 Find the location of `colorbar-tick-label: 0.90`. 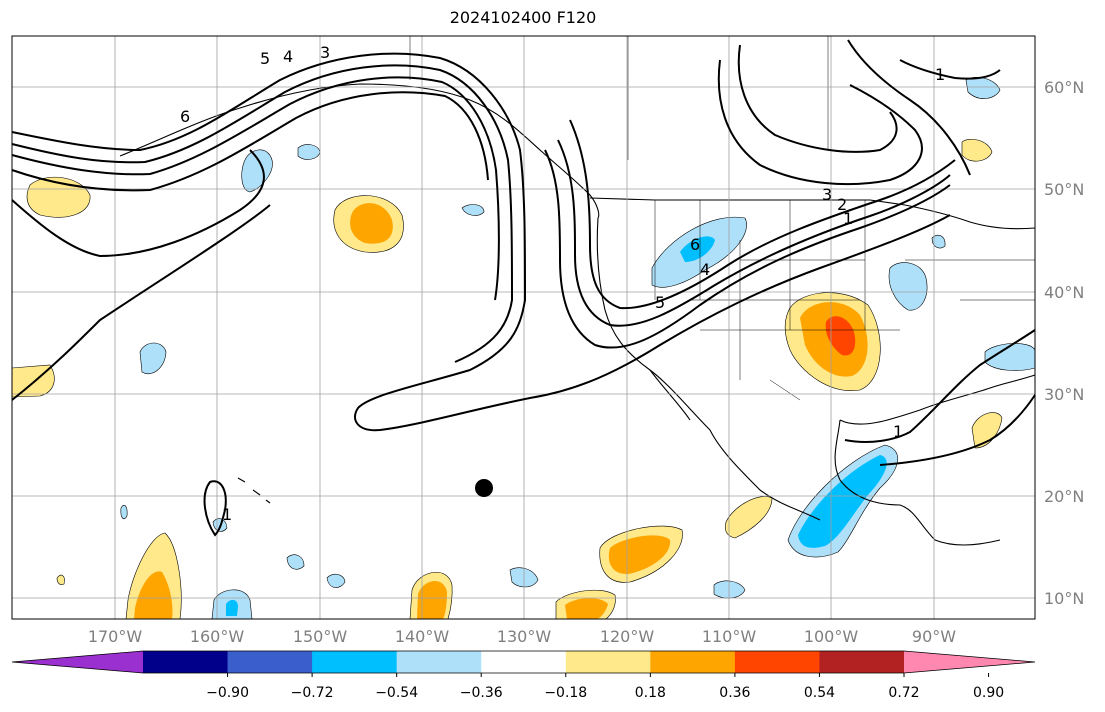

colorbar-tick-label: 0.90 is located at coordinates (988, 693).